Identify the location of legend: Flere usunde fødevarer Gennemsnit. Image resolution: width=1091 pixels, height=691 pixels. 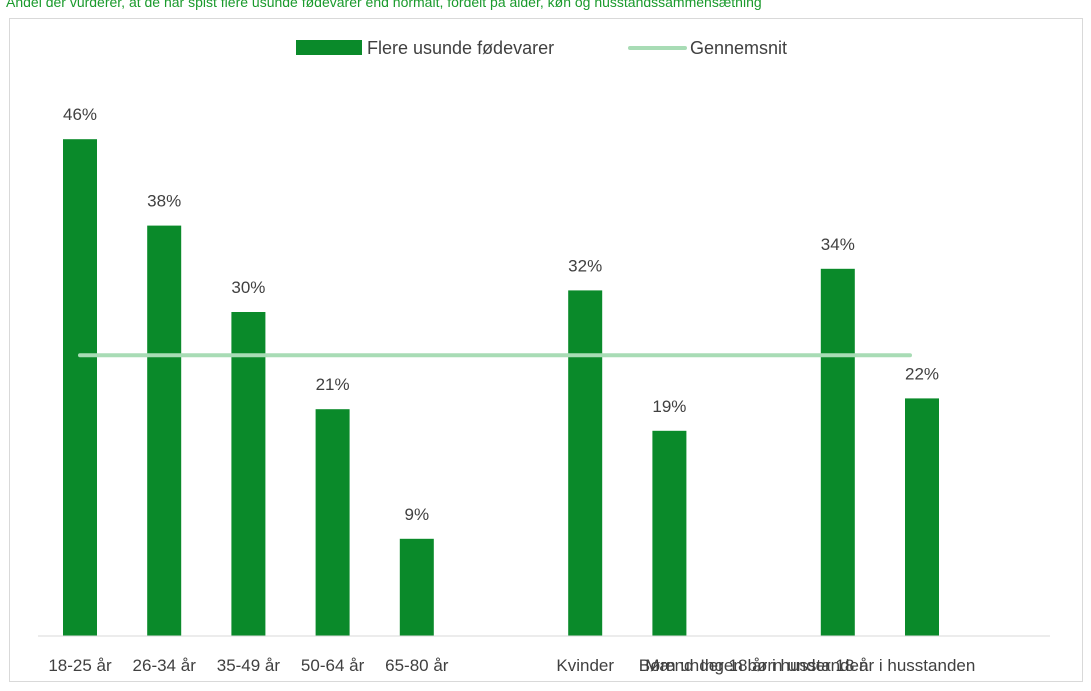
(541, 48).